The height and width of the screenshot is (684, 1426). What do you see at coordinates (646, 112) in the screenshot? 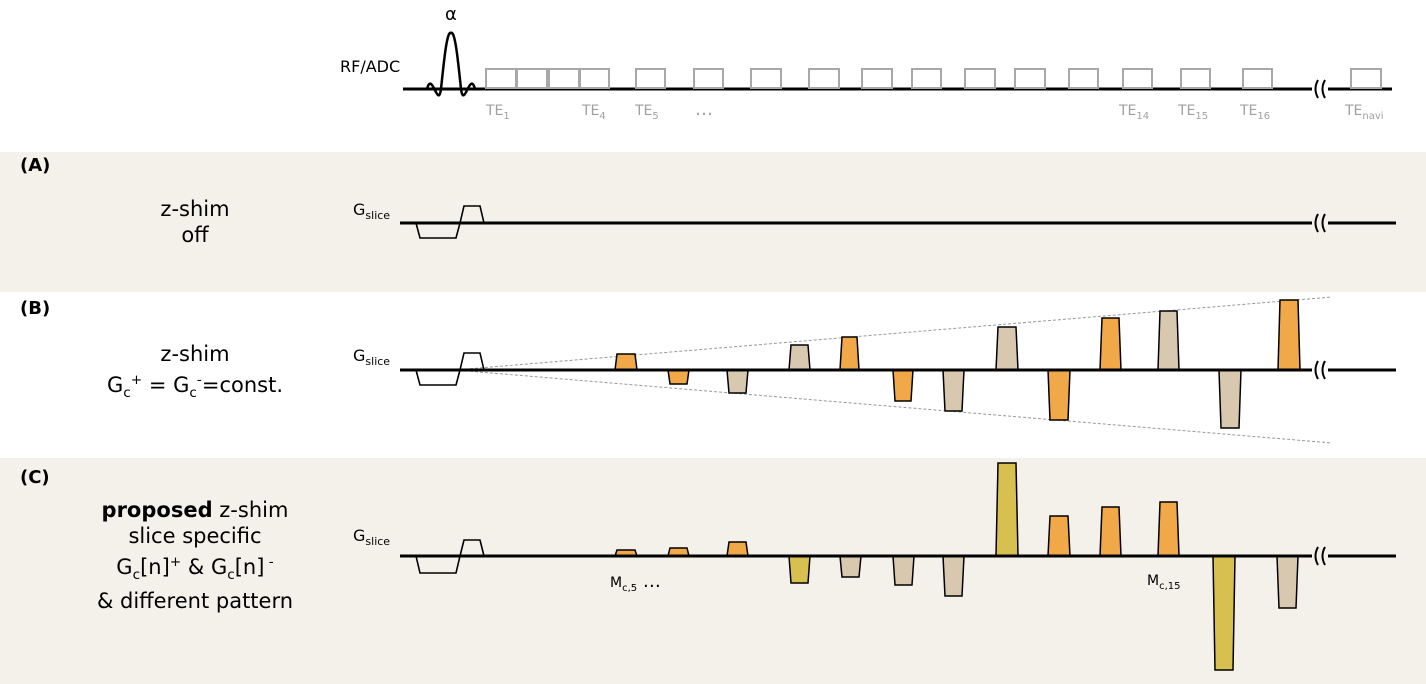
I see `te-label-5: TE5` at bounding box center [646, 112].